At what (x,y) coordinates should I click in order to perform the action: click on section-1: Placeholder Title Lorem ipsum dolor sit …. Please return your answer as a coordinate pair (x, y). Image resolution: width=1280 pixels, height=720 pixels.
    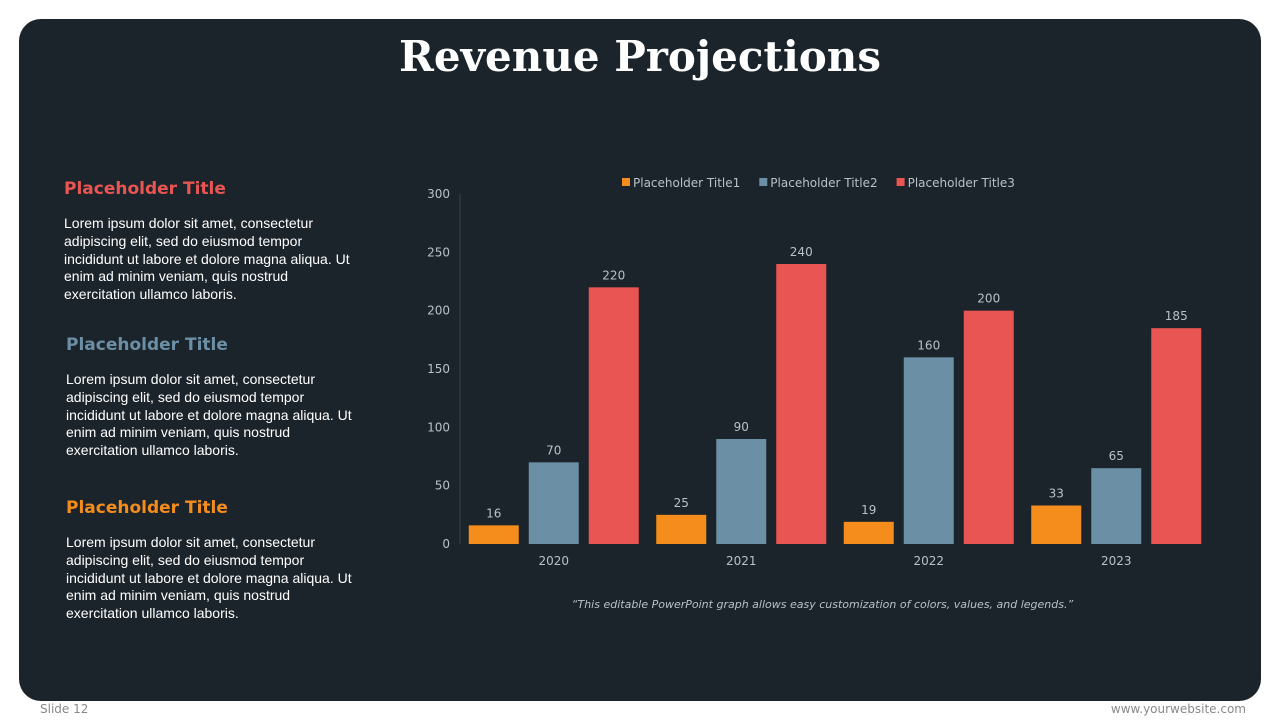
    Looking at the image, I should click on (209, 241).